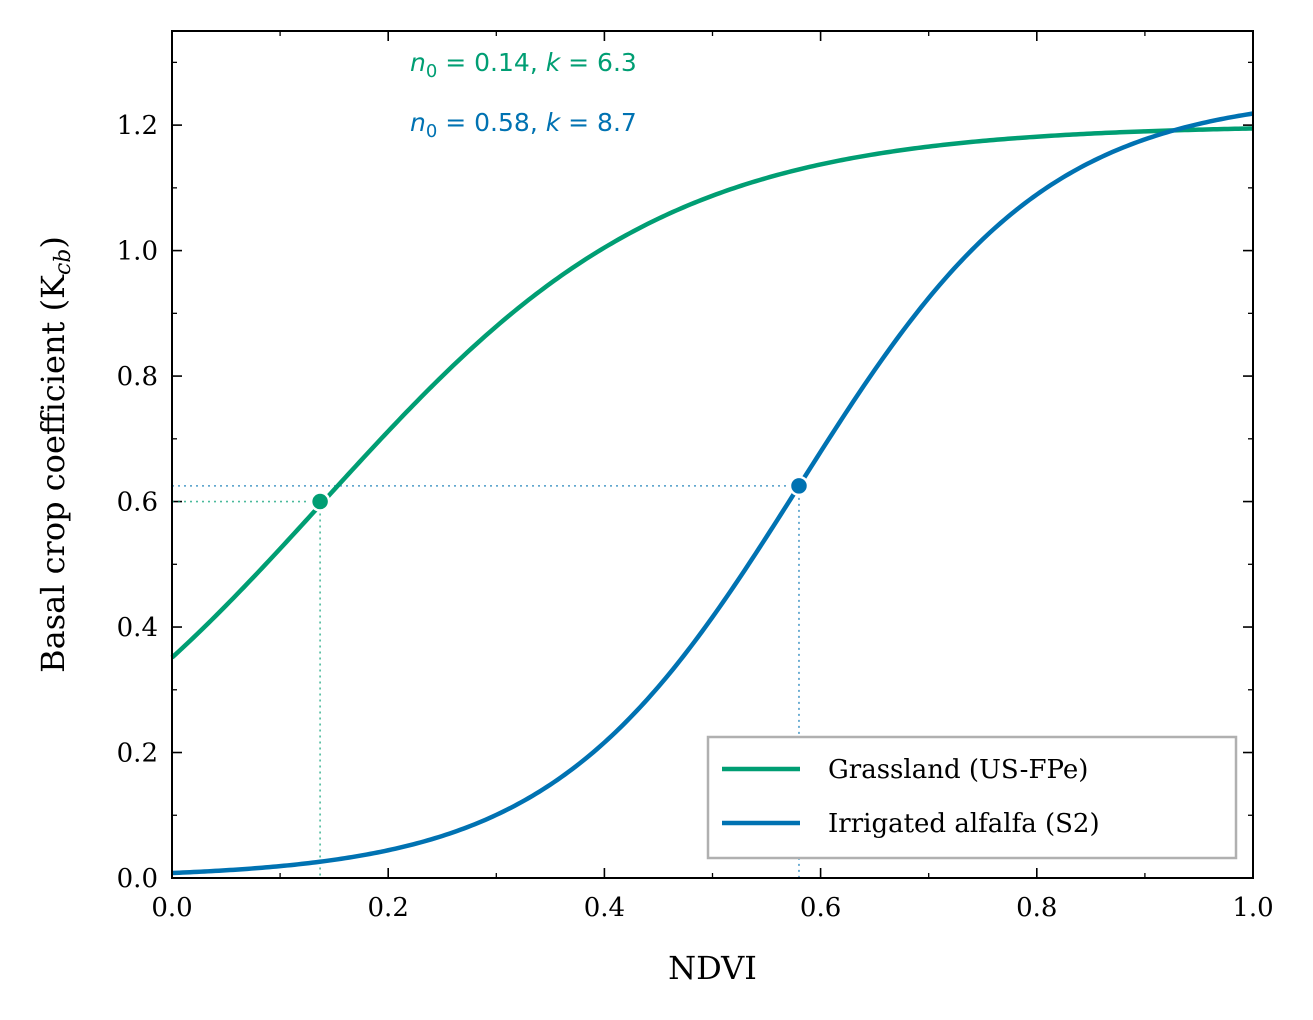  Describe the element at coordinates (137, 377) in the screenshot. I see `y-tick-label: 0.8` at that location.